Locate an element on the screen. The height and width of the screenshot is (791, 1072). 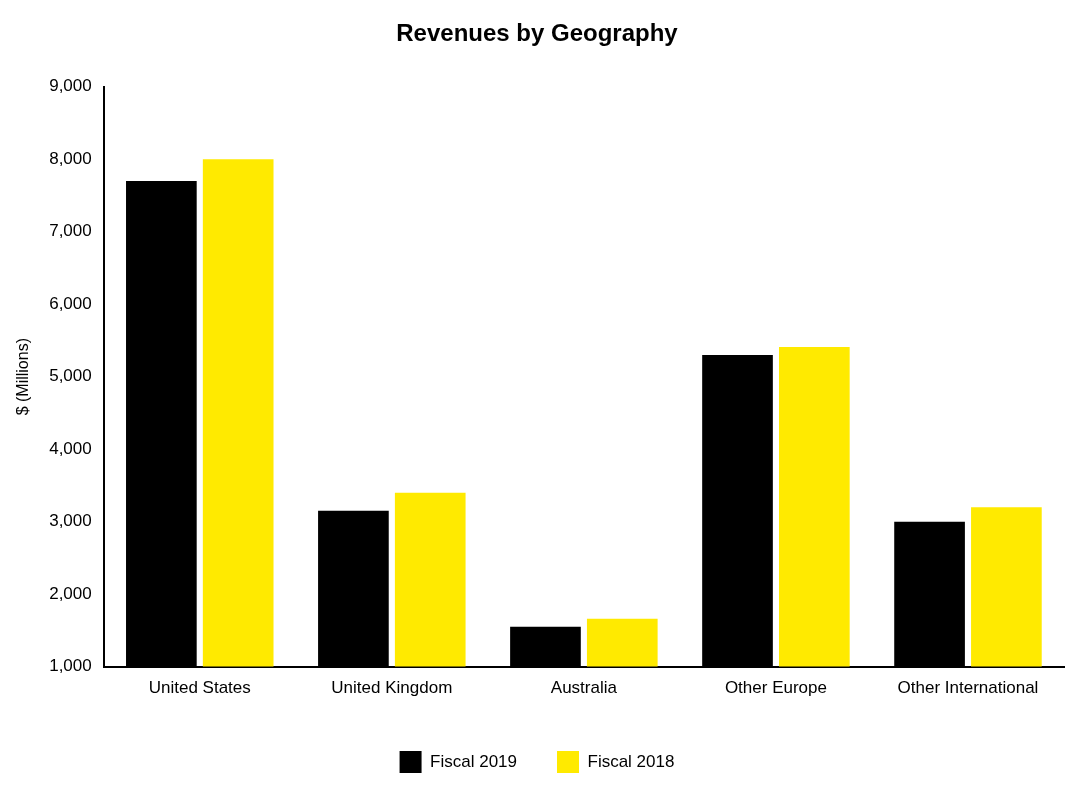
legend-label: Fiscal 2018 is located at coordinates (631, 761).